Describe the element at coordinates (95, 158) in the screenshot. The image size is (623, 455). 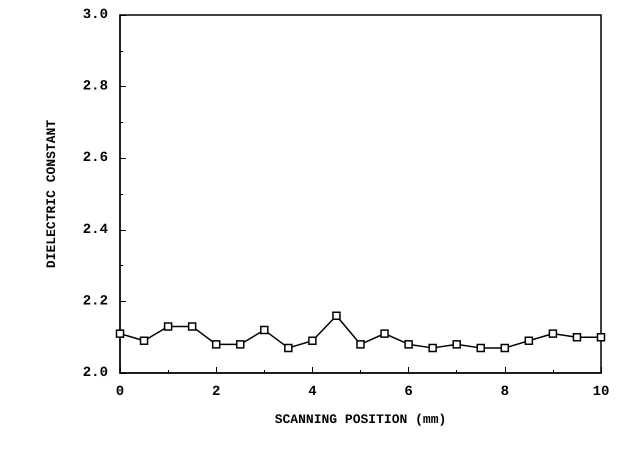
I see `y-tick-label: 2.6` at that location.